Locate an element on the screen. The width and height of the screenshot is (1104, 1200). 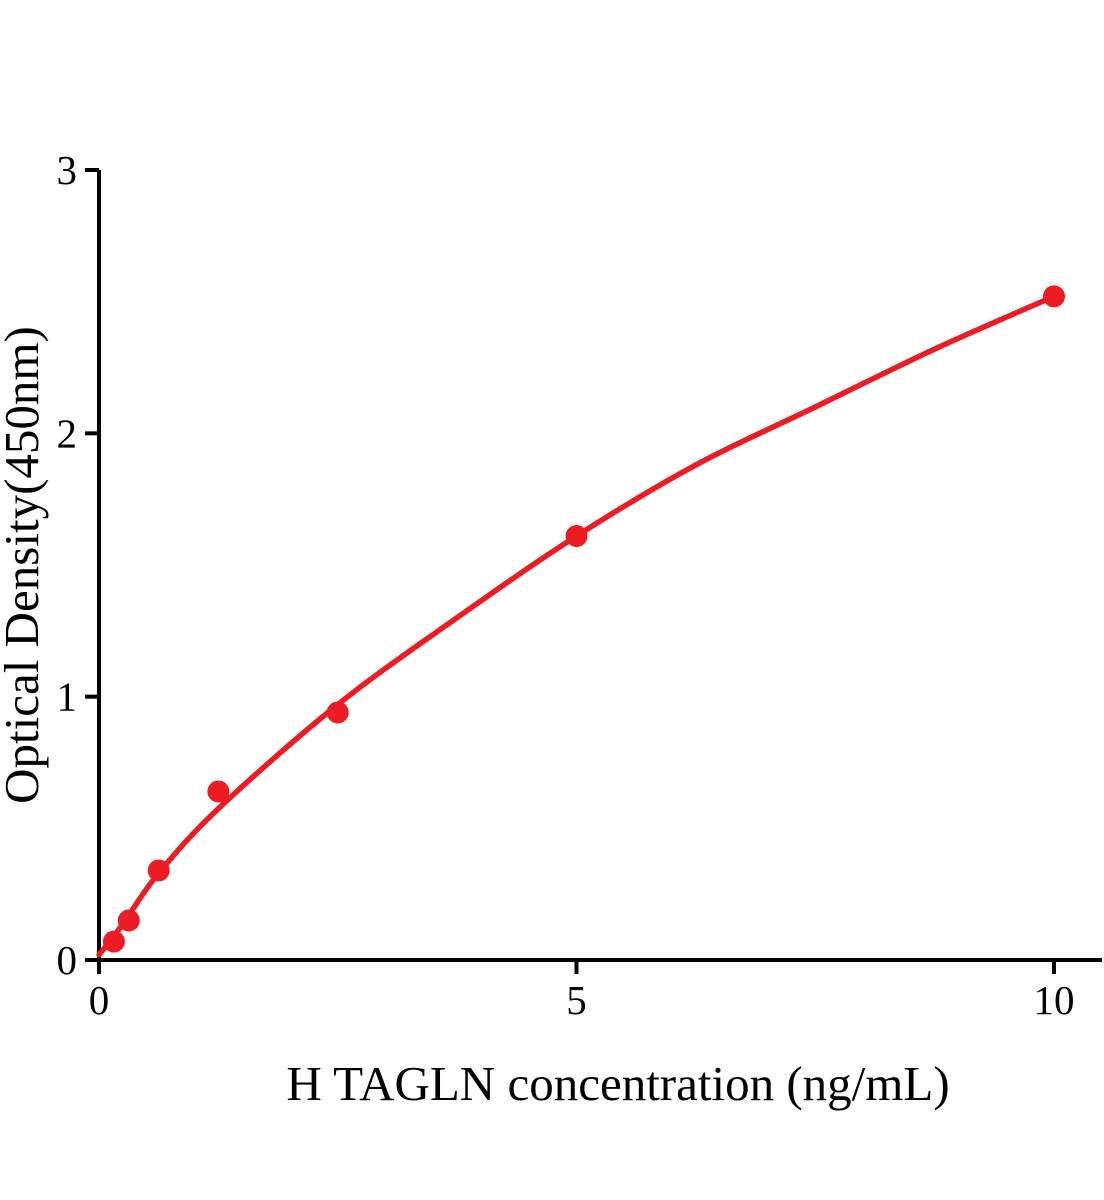
y-tick-label: 0 is located at coordinates (67, 960).